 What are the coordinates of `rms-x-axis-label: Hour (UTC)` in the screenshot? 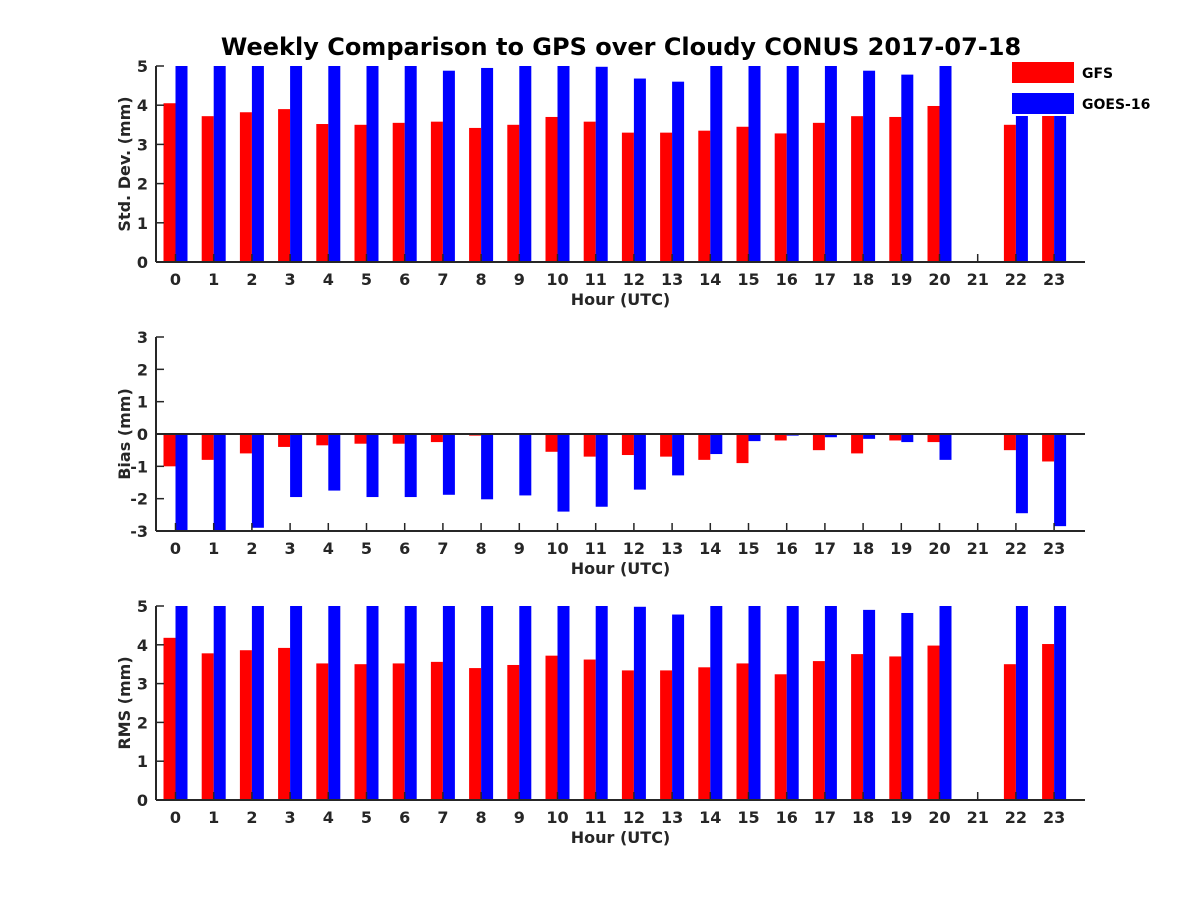 It's located at (621, 837).